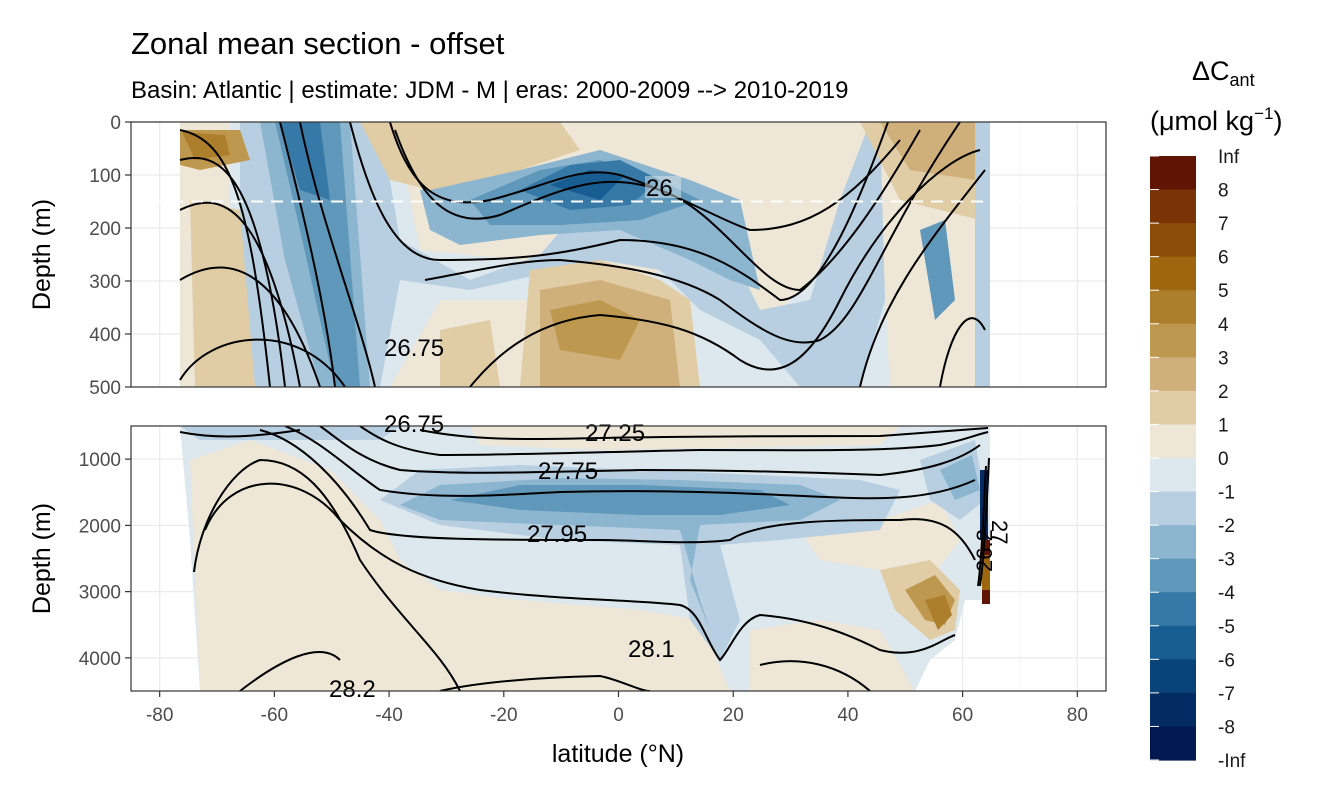 The width and height of the screenshot is (1344, 806). What do you see at coordinates (962, 715) in the screenshot?
I see `x-tick-label: 60` at bounding box center [962, 715].